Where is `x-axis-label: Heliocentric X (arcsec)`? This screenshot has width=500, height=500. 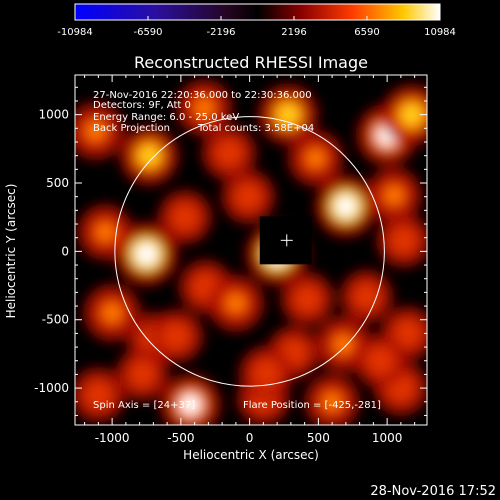
x-axis-label: Heliocentric X (arcsec) is located at coordinates (251, 455).